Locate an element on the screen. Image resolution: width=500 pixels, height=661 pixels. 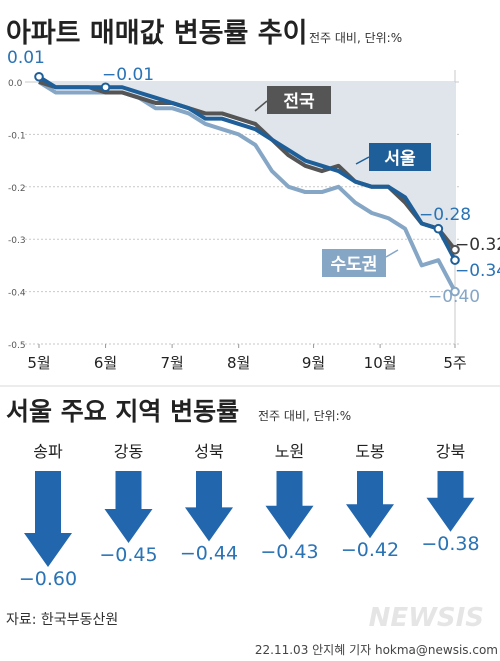
x-tick-label: 10월 is located at coordinates (380, 363).